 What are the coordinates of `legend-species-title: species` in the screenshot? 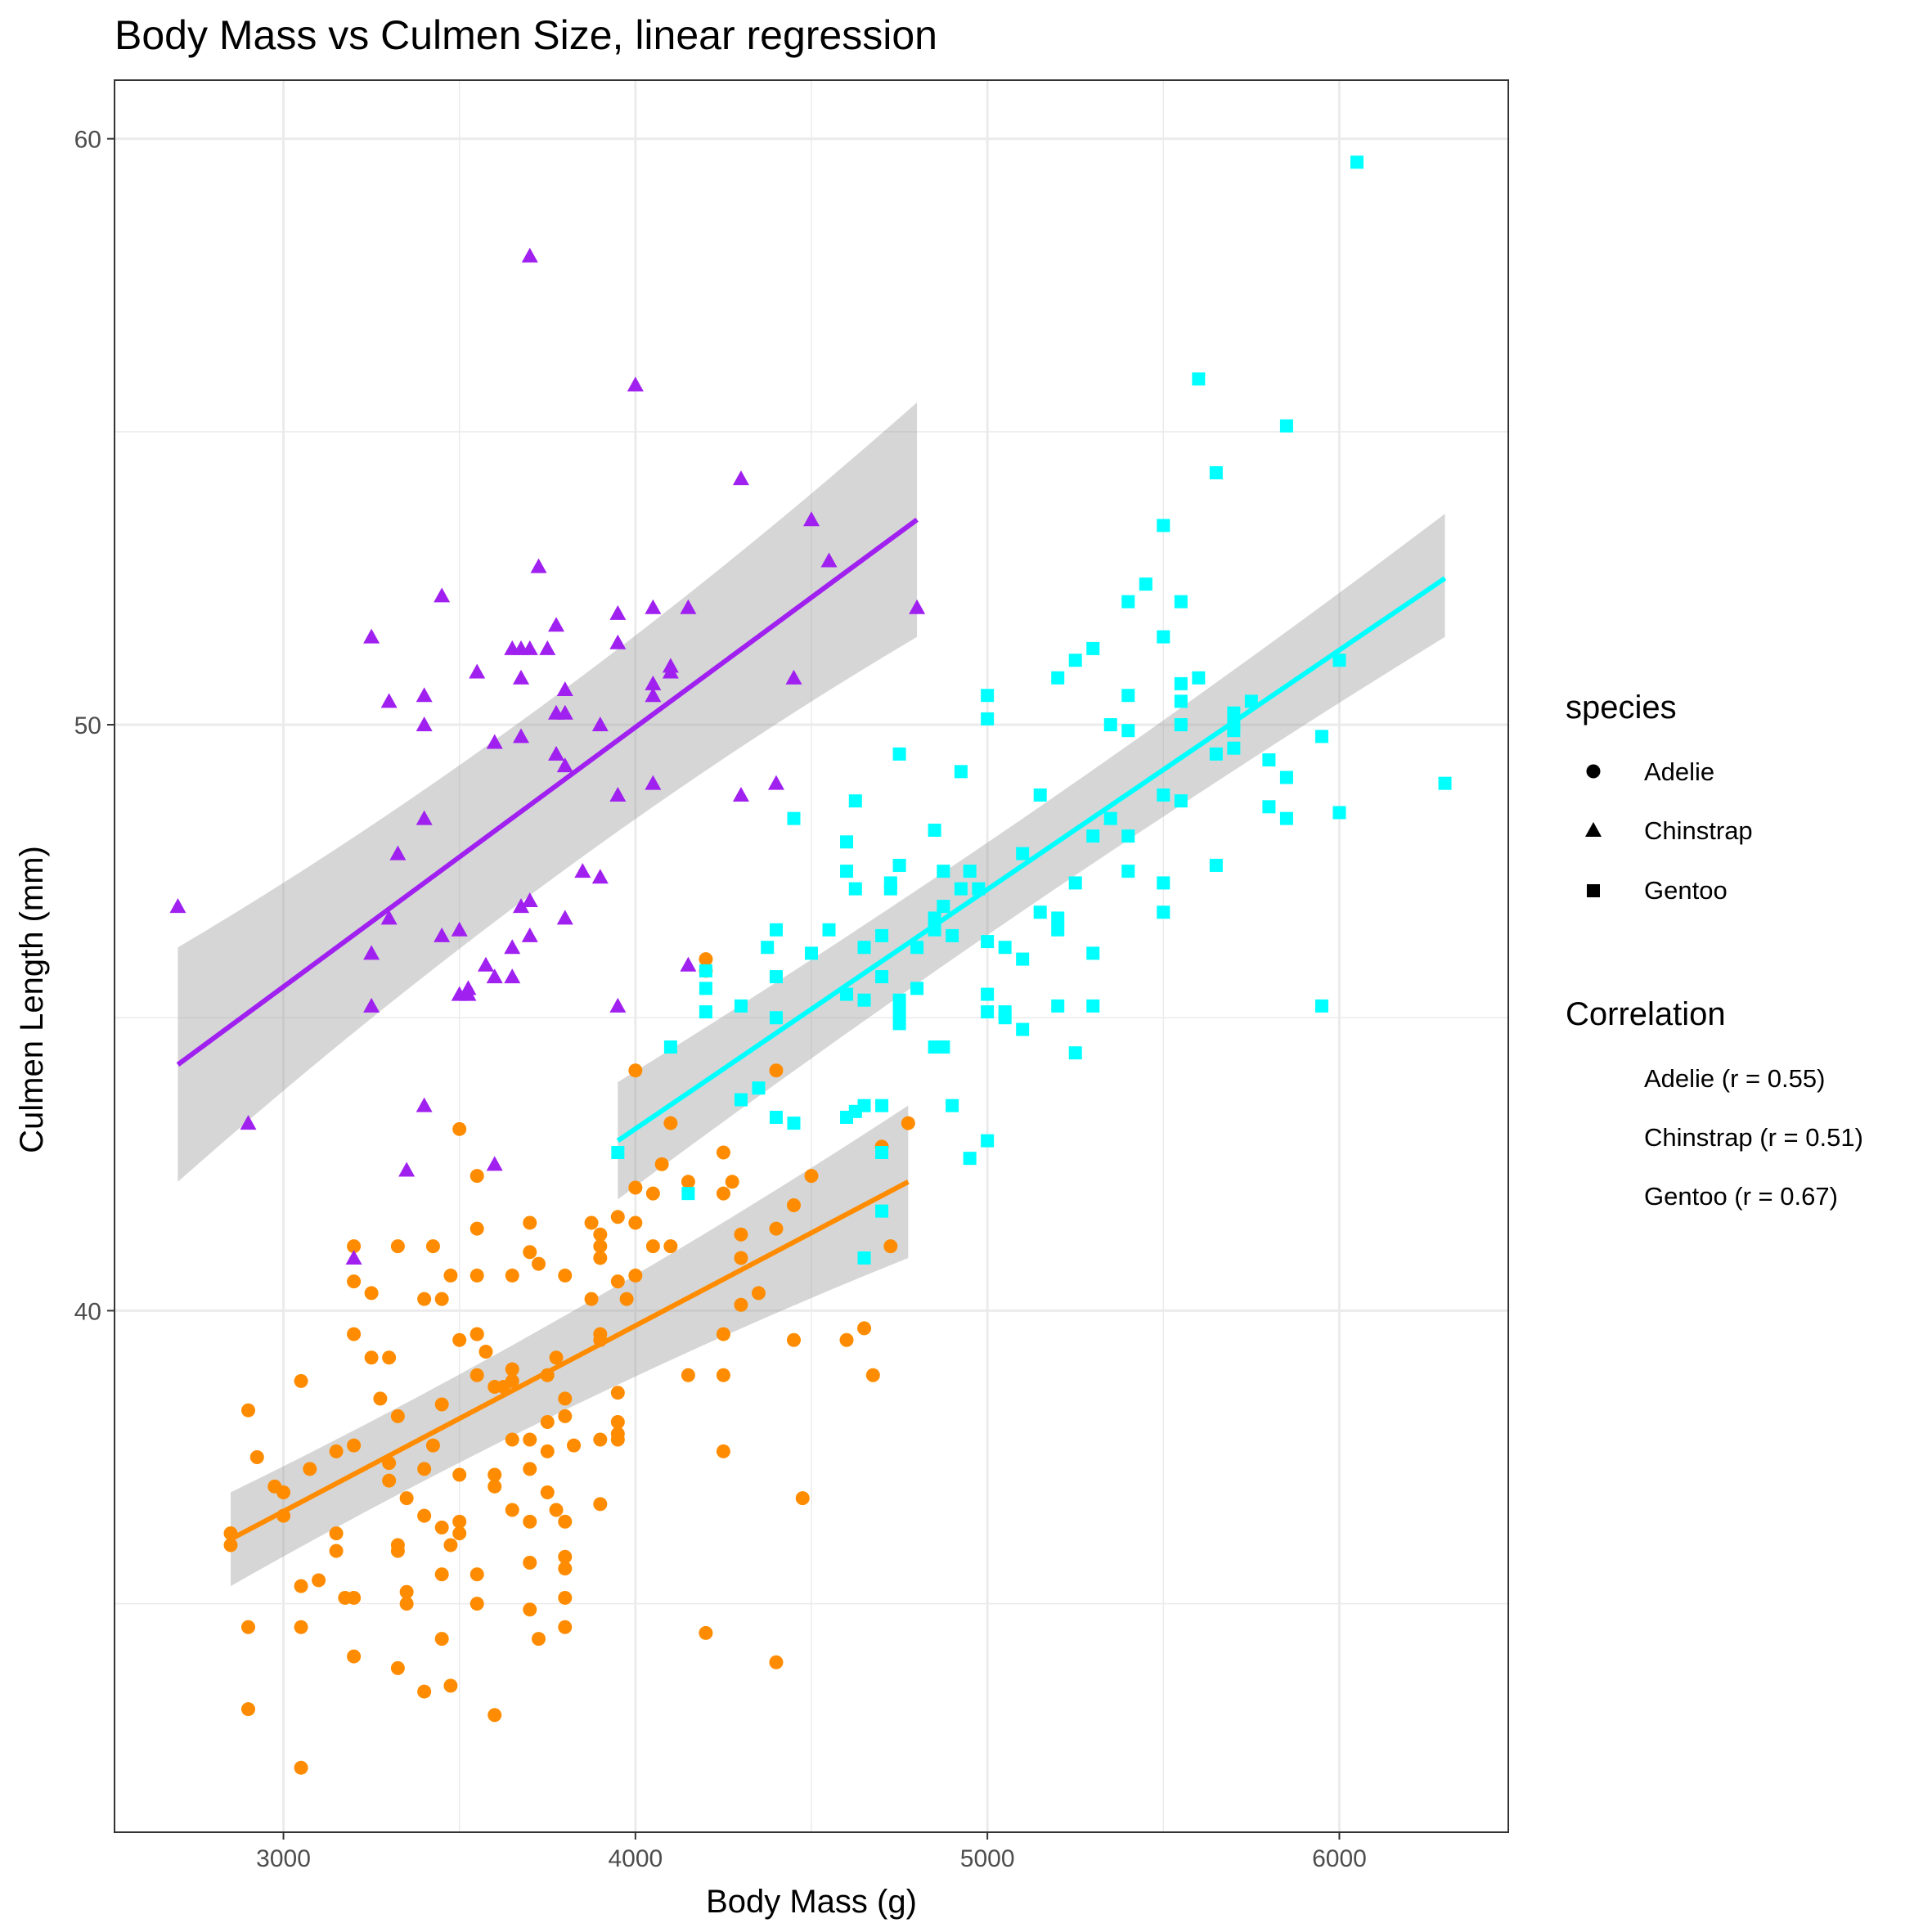 It's located at (1622, 708).